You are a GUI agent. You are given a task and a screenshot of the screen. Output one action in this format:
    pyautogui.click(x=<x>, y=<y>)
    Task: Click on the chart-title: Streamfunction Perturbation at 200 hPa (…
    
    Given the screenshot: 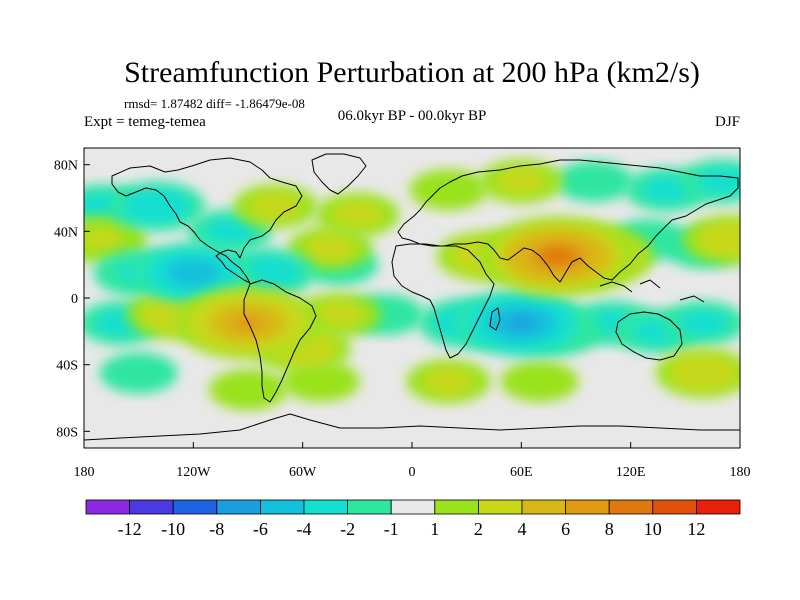 What is the action you would take?
    pyautogui.click(x=412, y=72)
    